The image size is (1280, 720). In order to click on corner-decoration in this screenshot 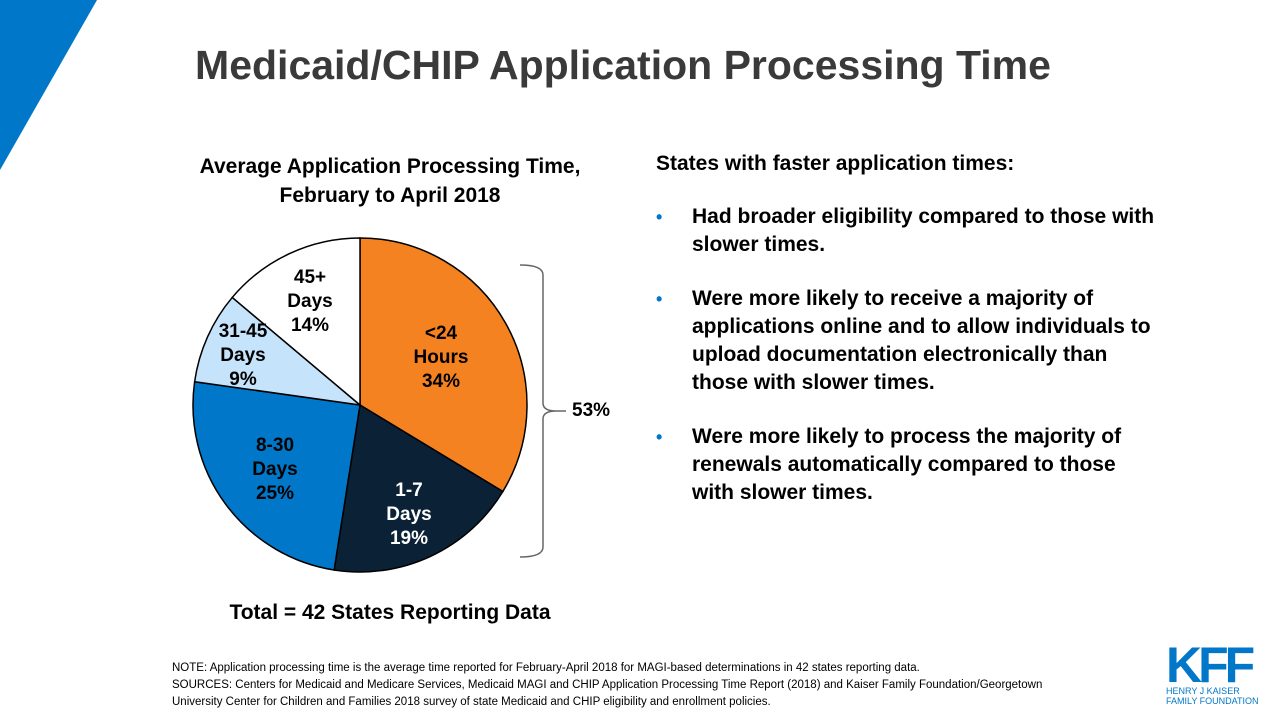, I will do `click(48, 85)`.